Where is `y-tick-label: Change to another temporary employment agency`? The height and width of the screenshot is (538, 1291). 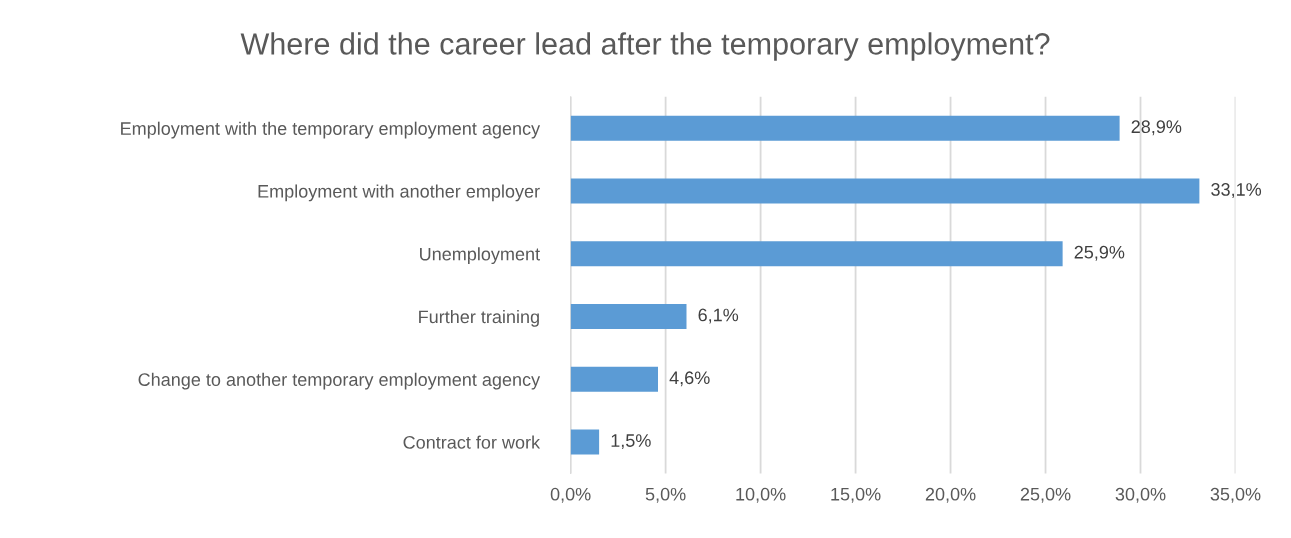
y-tick-label: Change to another temporary employment agency is located at coordinates (339, 381).